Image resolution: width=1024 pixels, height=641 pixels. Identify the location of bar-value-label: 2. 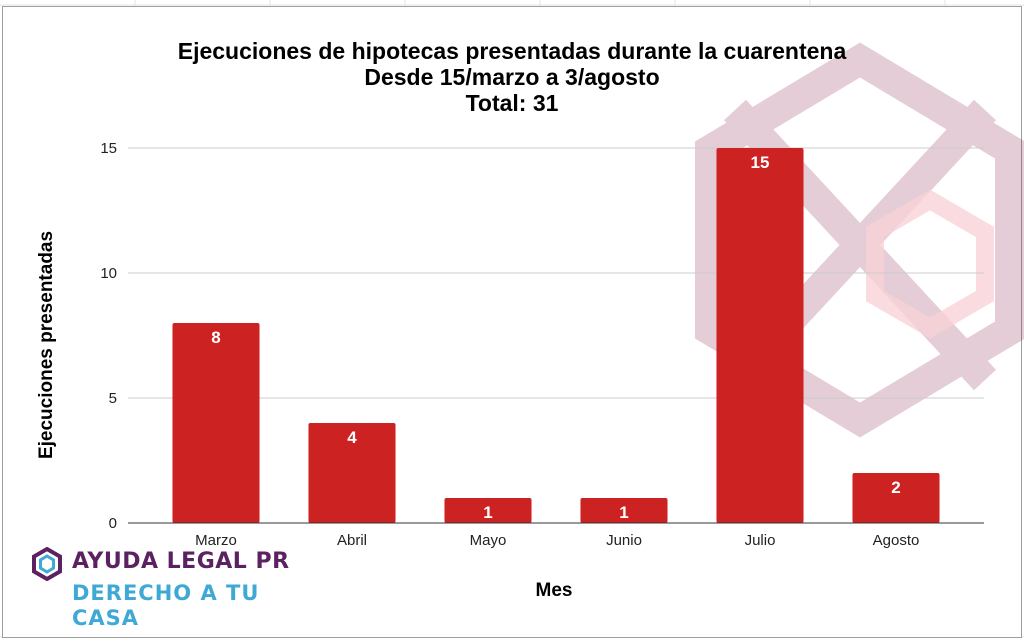
(895, 487).